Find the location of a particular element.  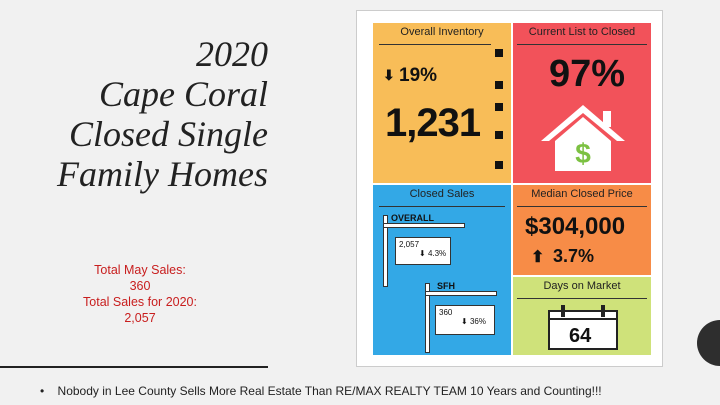

sfh-change: 36% is located at coordinates (477, 321).